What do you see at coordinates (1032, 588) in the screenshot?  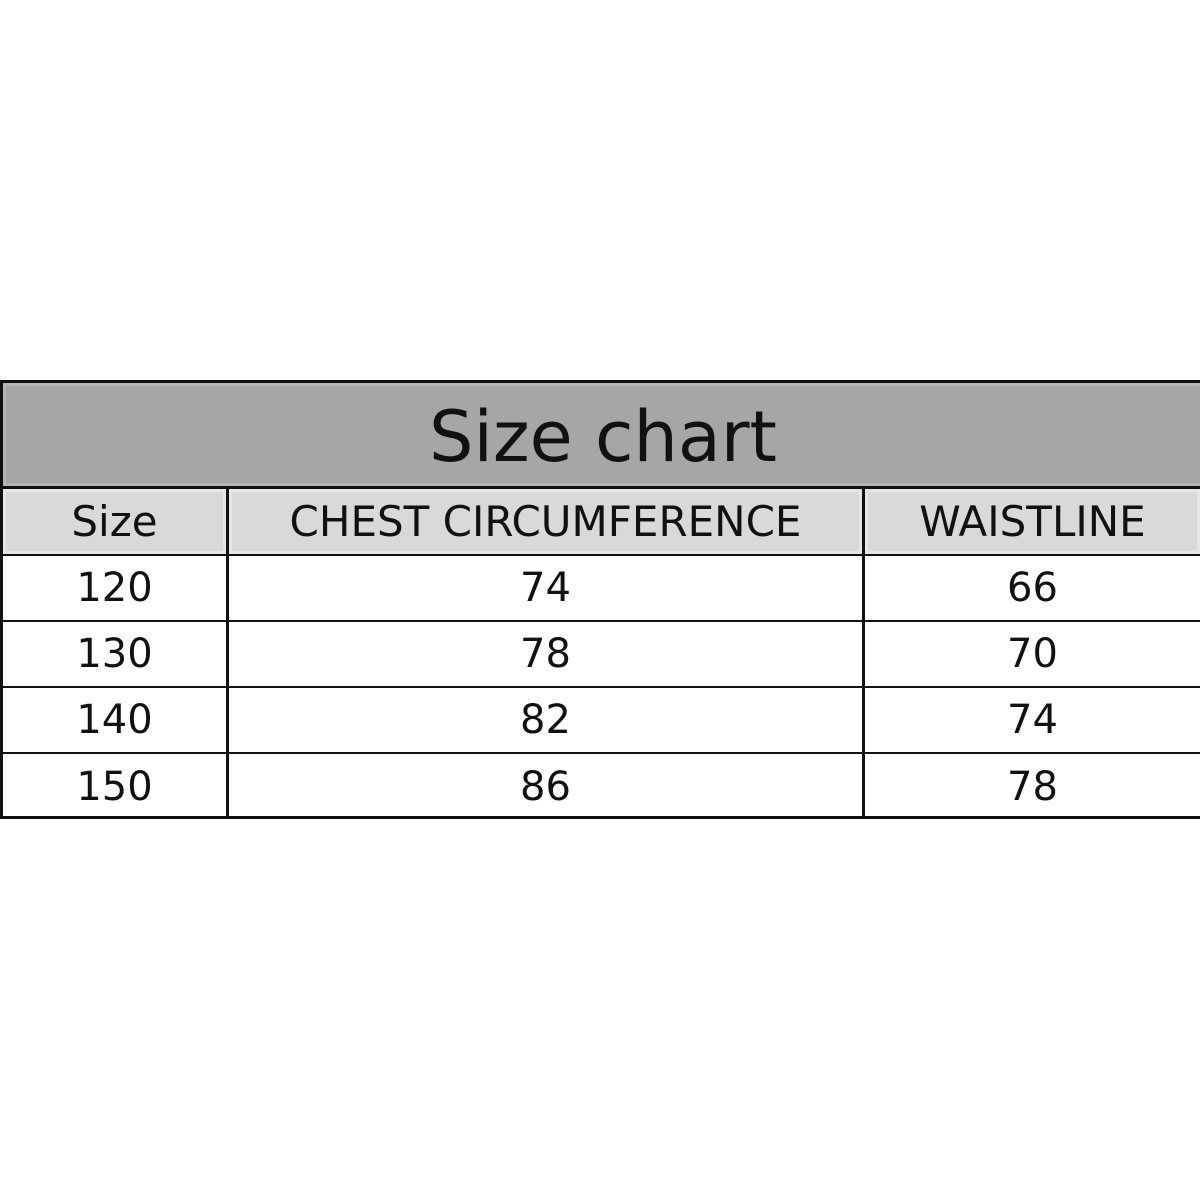 I see `waist-cell: 66` at bounding box center [1032, 588].